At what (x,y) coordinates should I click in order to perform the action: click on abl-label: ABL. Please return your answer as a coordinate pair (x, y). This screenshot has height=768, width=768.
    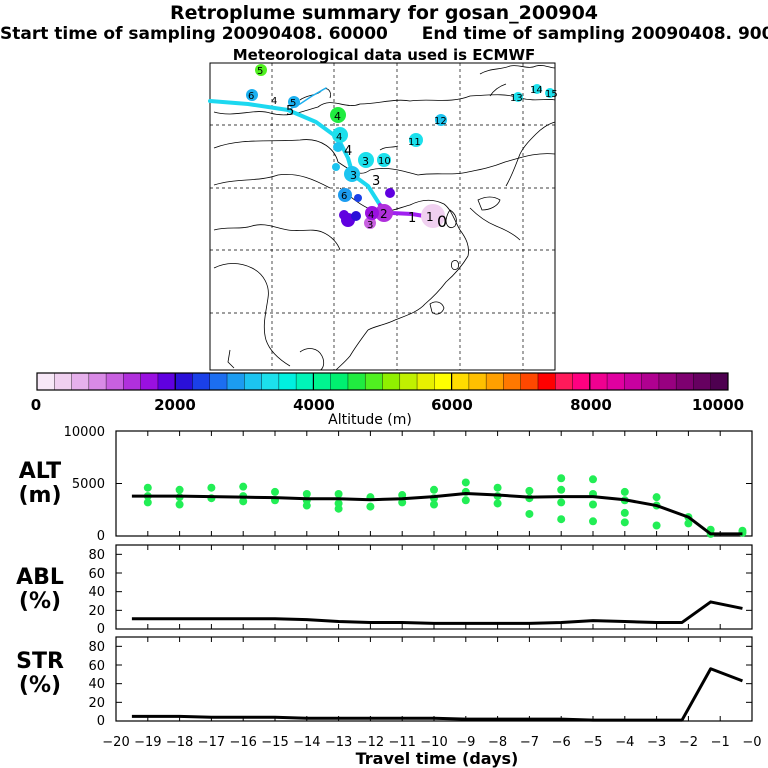
    Looking at the image, I should click on (40, 577).